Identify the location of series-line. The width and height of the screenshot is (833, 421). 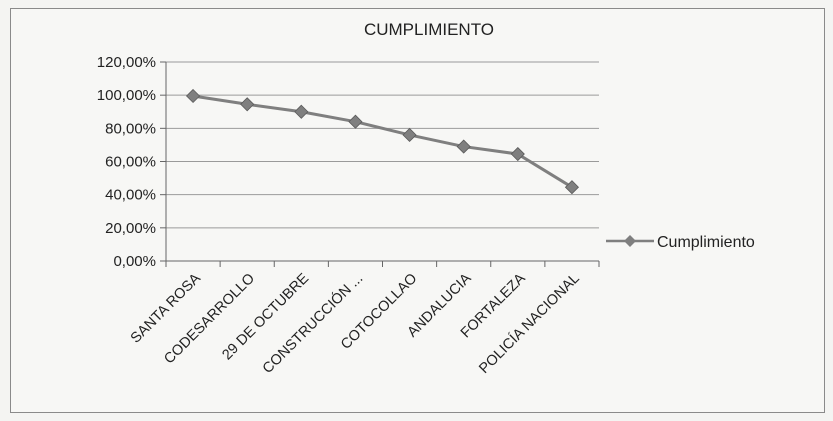
(382, 141).